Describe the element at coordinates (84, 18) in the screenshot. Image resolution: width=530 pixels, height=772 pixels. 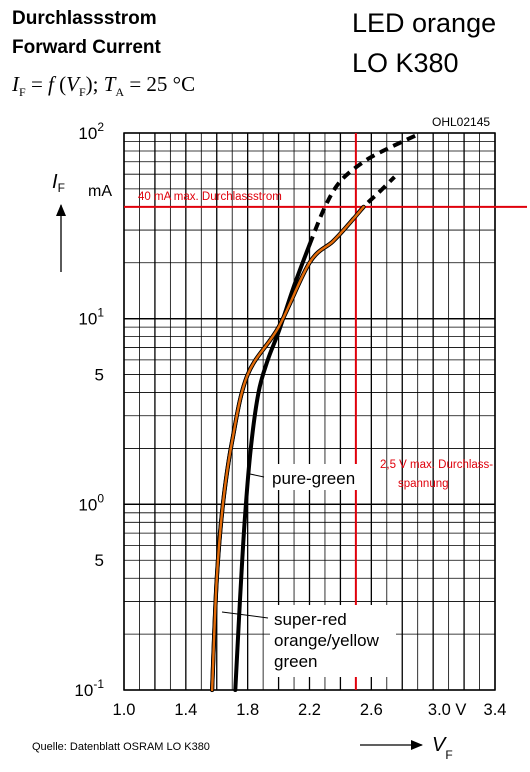
I see `chart-title-de: Durchlassstrom` at that location.